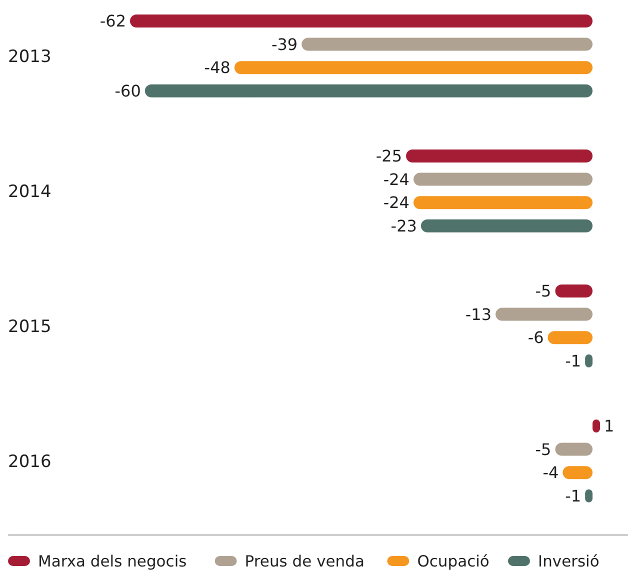 Image resolution: width=628 pixels, height=571 pixels. What do you see at coordinates (30, 462) in the screenshot?
I see `y-tick-label: 2016` at bounding box center [30, 462].